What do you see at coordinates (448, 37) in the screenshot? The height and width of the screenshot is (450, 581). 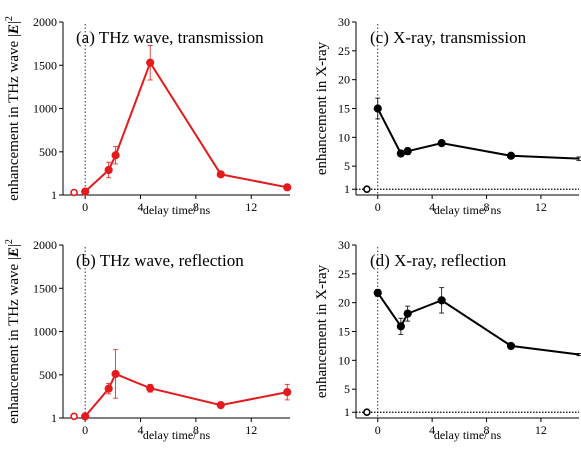 I see `panel-title: (c) X-ray, transmission` at bounding box center [448, 37].